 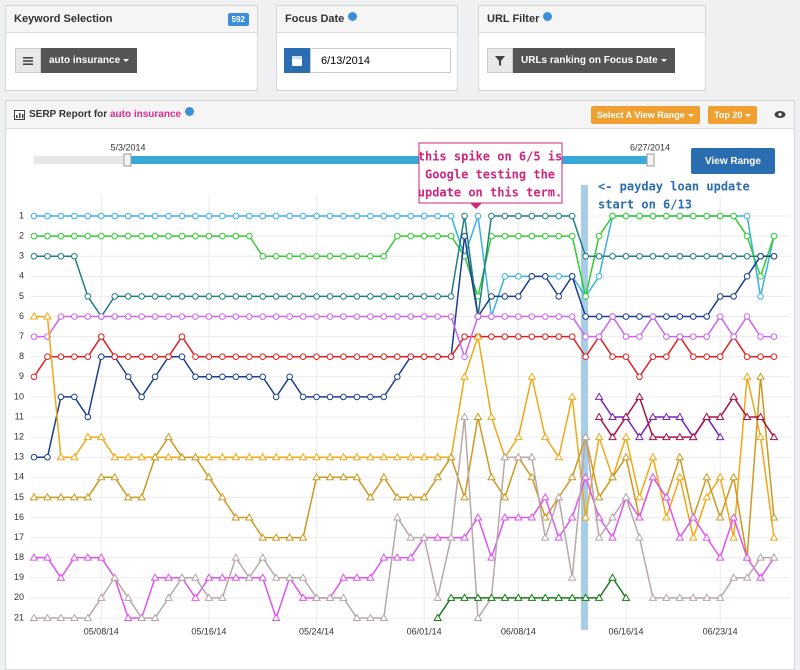 I want to click on eye-icon, so click(x=780, y=114).